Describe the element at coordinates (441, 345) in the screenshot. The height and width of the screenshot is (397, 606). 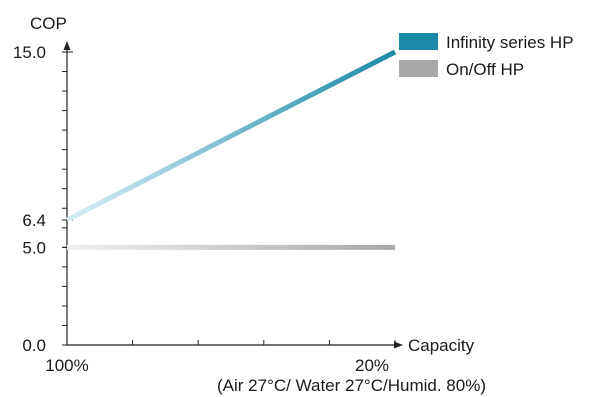
I see `x-axis-title: Capacity` at that location.